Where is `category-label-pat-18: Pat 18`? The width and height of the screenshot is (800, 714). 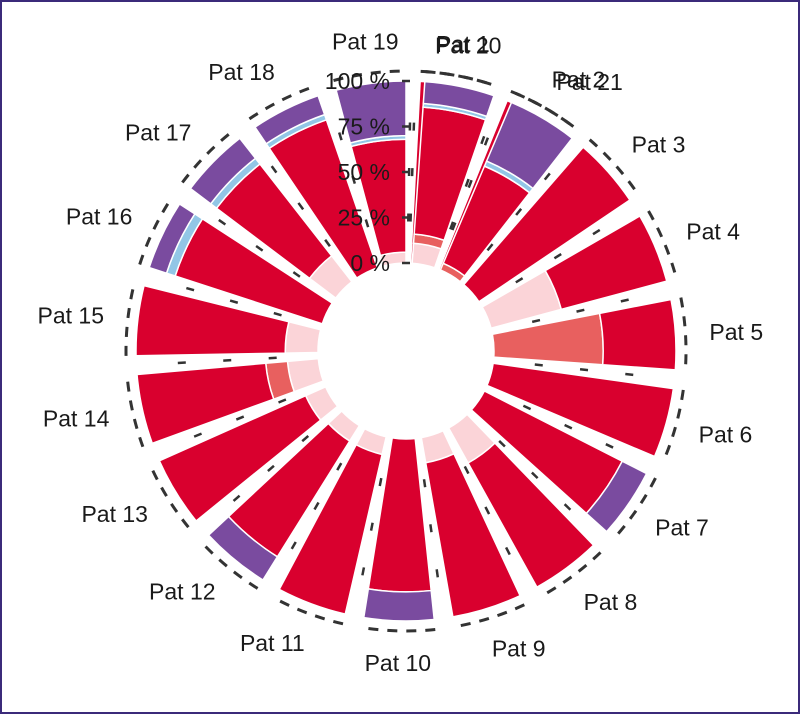
category-label-pat-18: Pat 18 is located at coordinates (241, 72).